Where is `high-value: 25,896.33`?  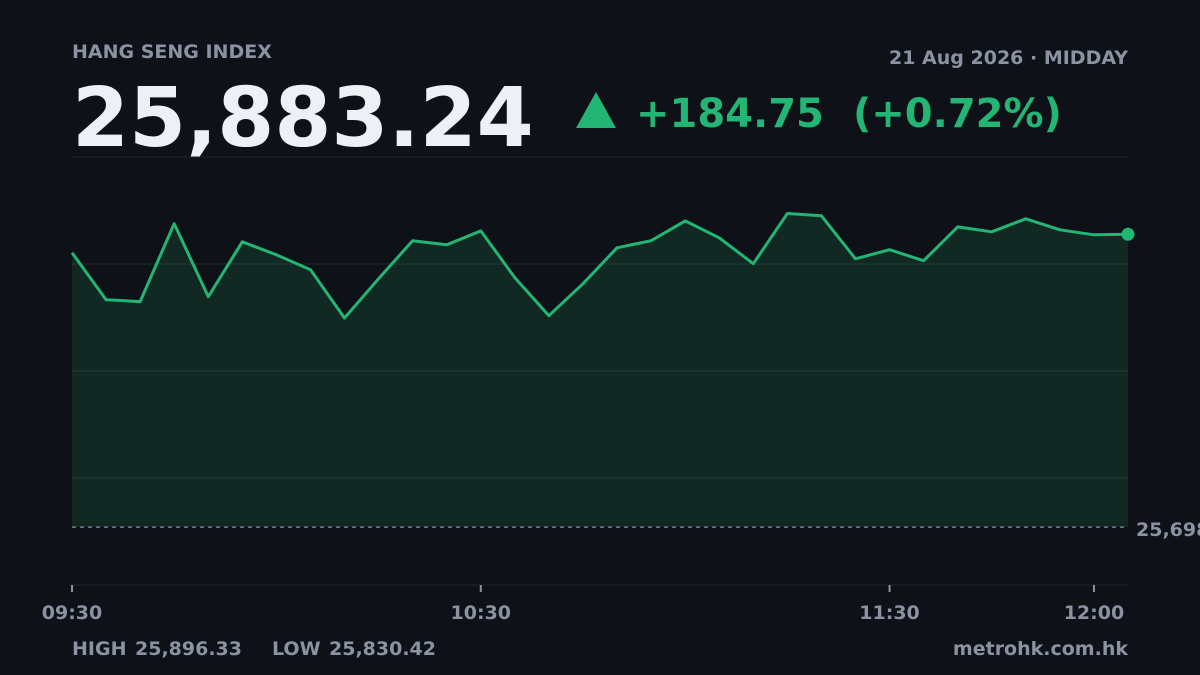
high-value: 25,896.33 is located at coordinates (188, 649).